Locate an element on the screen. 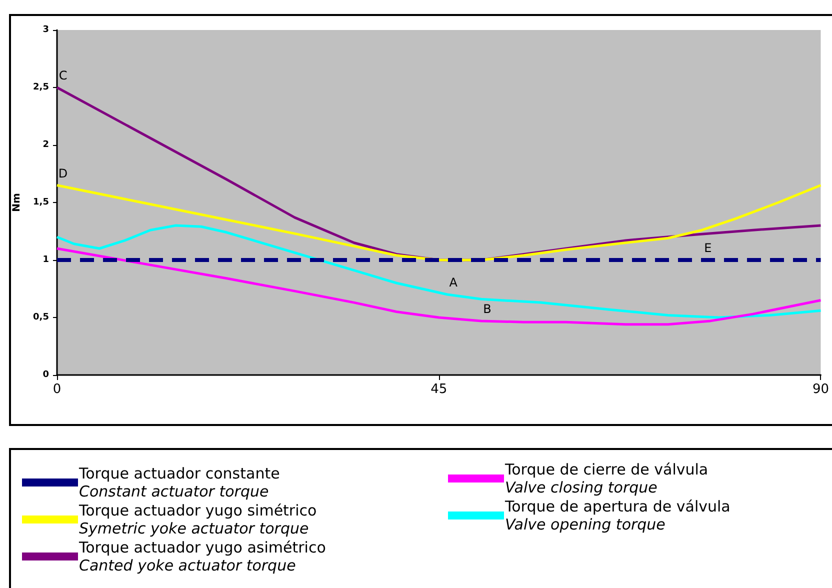 The width and height of the screenshot is (832, 588). legend-label: Torque actuador yugo simétrico Symetric yoke actuator torque is located at coordinates (197, 520).